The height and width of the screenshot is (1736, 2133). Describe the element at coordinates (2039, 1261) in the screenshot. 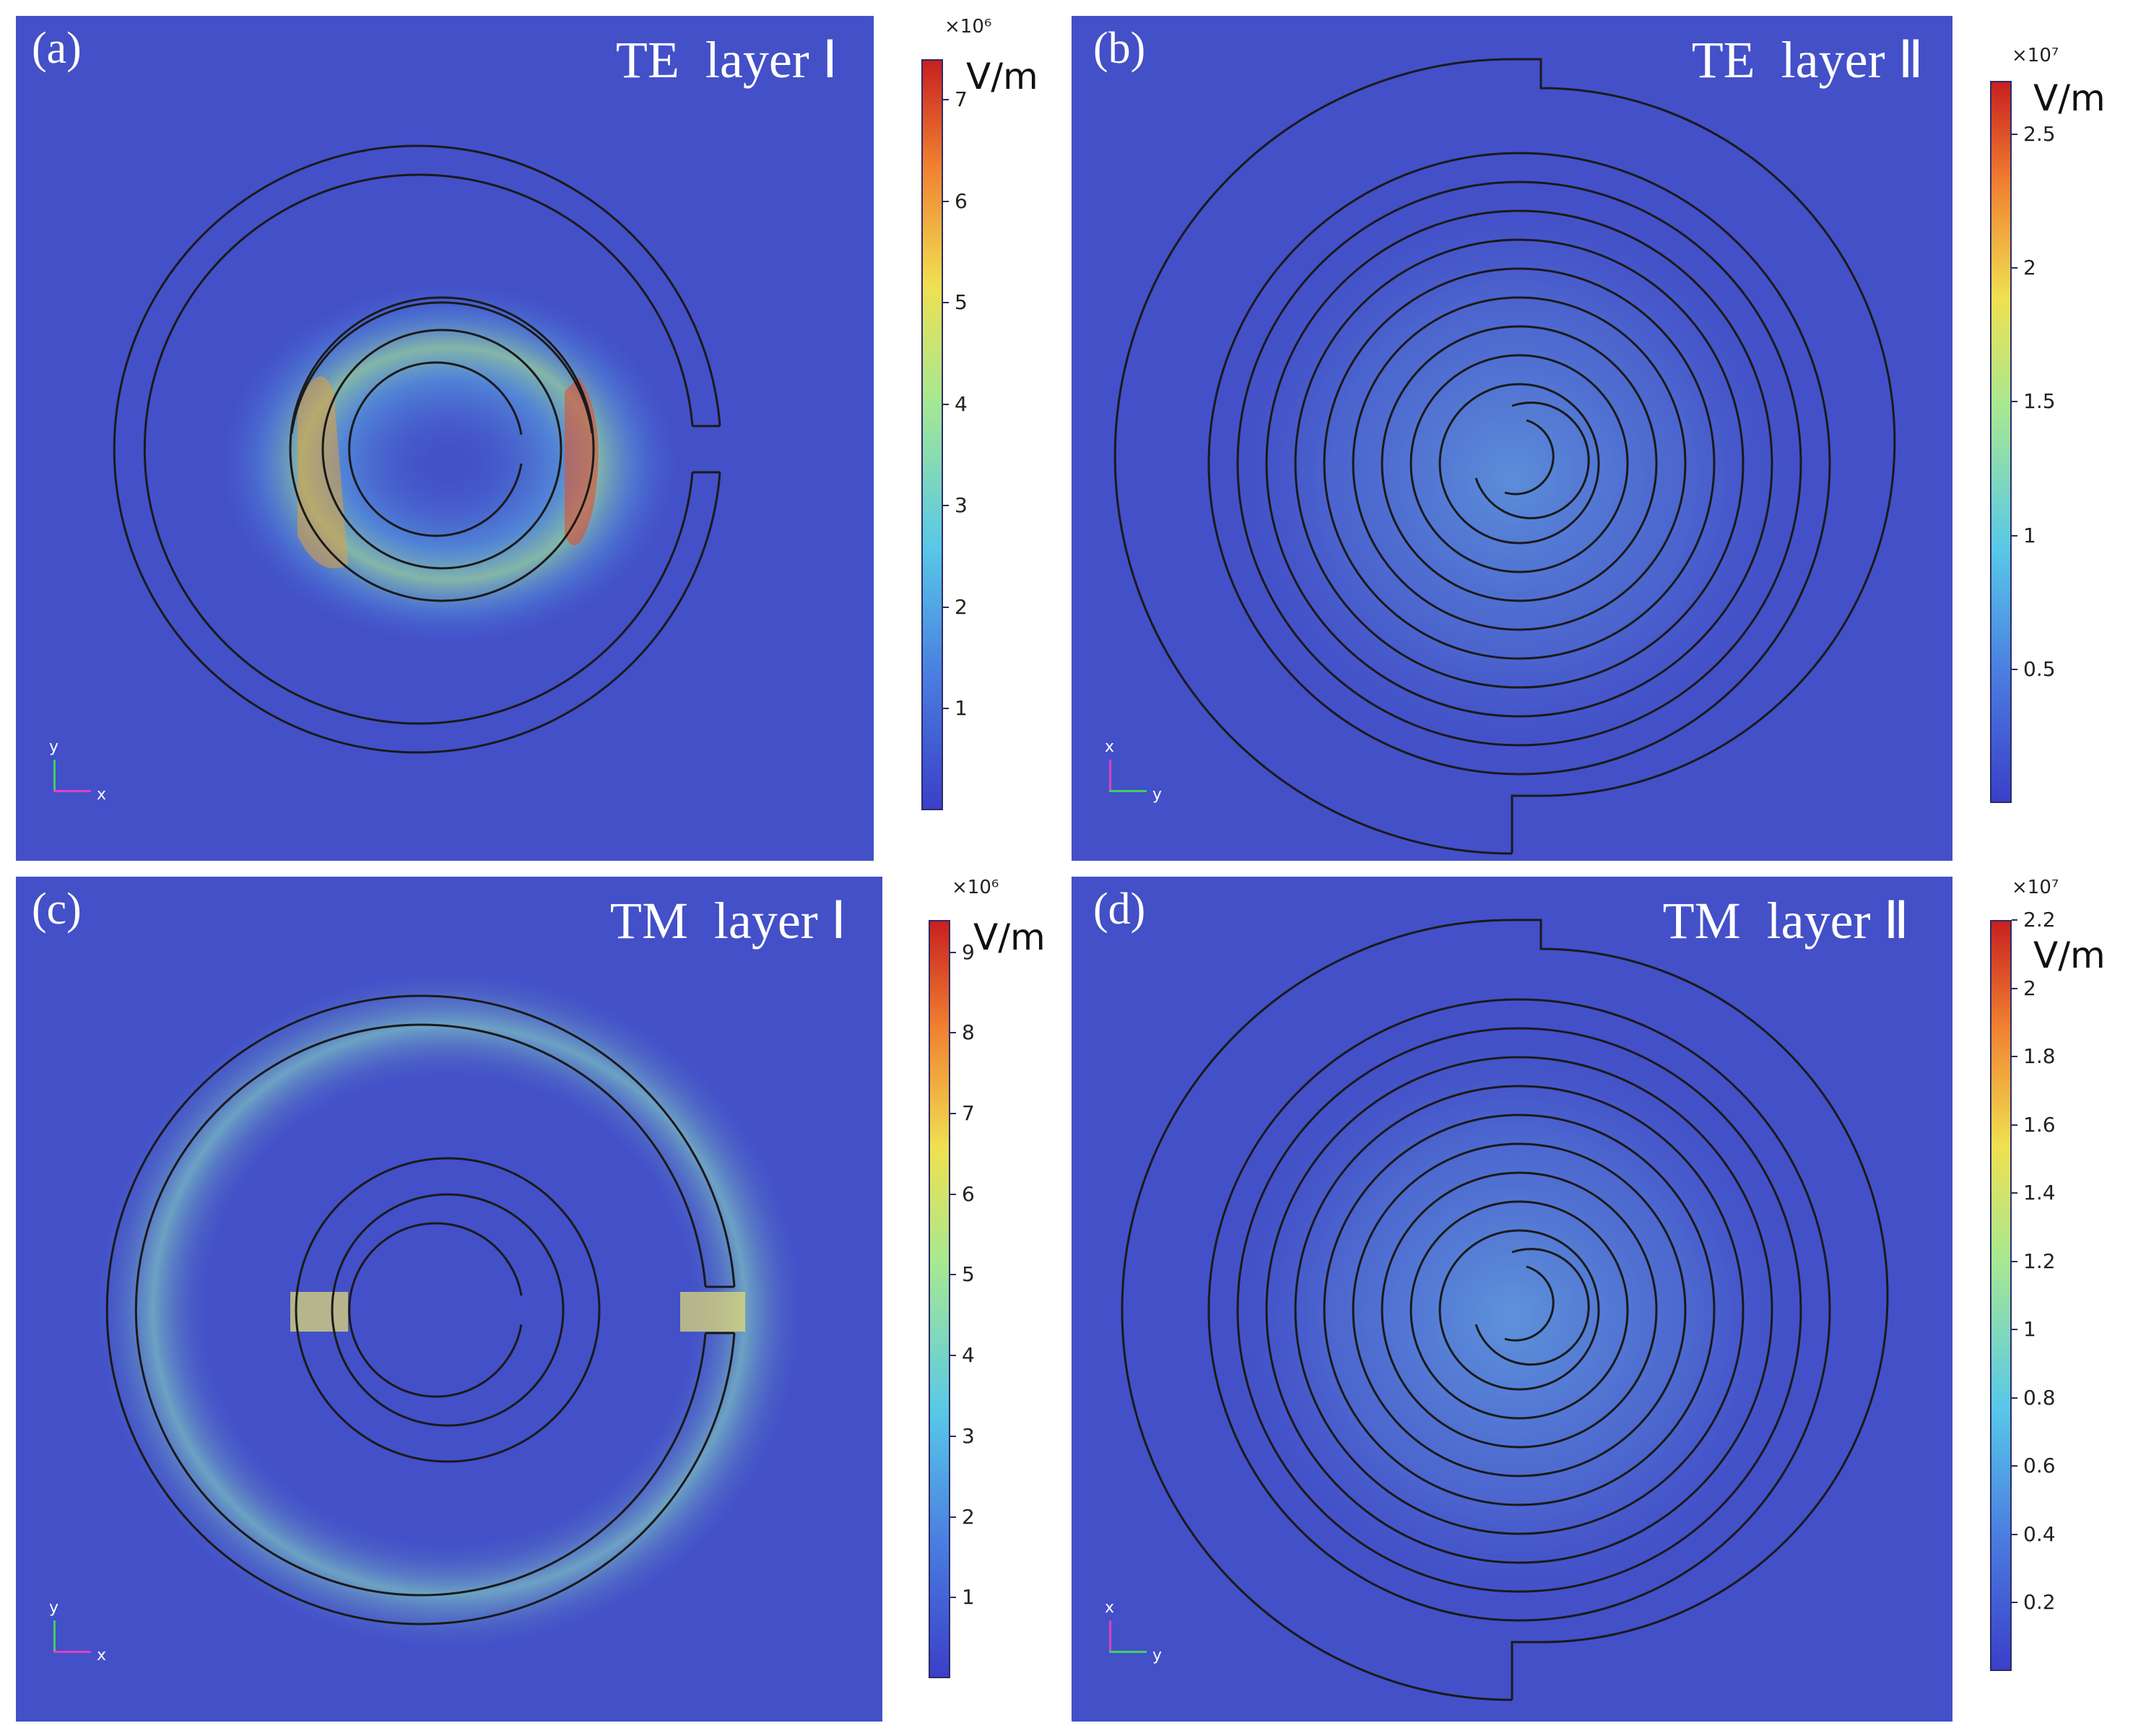

I see `colorbar-tick-label: 1.2` at that location.